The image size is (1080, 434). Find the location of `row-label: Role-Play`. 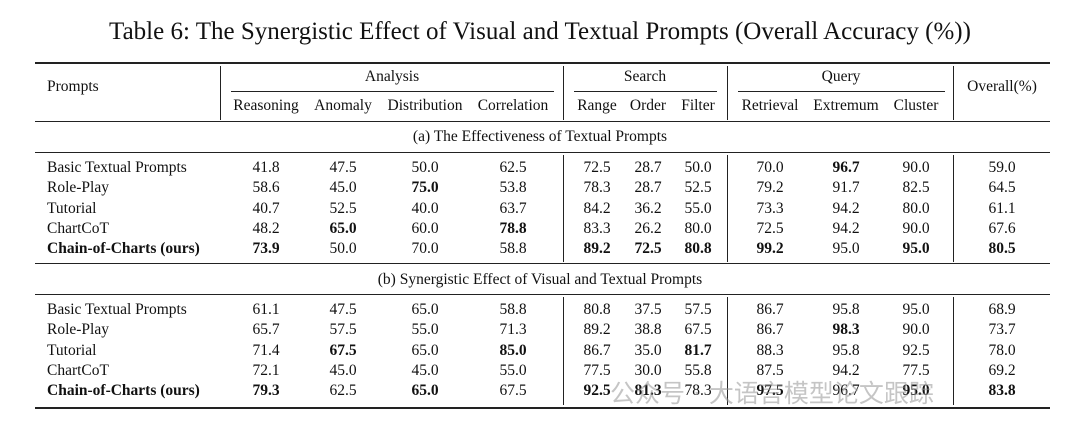

row-label: Role-Play is located at coordinates (78, 330).